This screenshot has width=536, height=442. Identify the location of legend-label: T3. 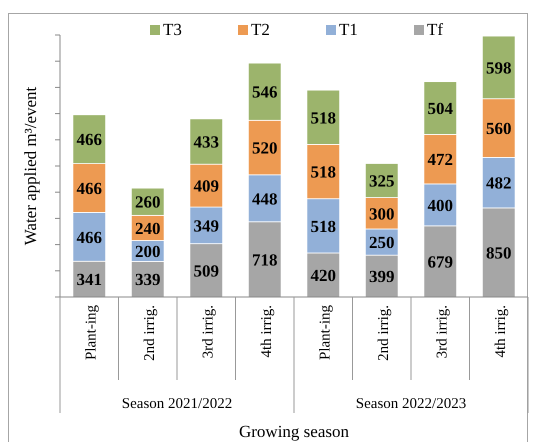
(172, 29).